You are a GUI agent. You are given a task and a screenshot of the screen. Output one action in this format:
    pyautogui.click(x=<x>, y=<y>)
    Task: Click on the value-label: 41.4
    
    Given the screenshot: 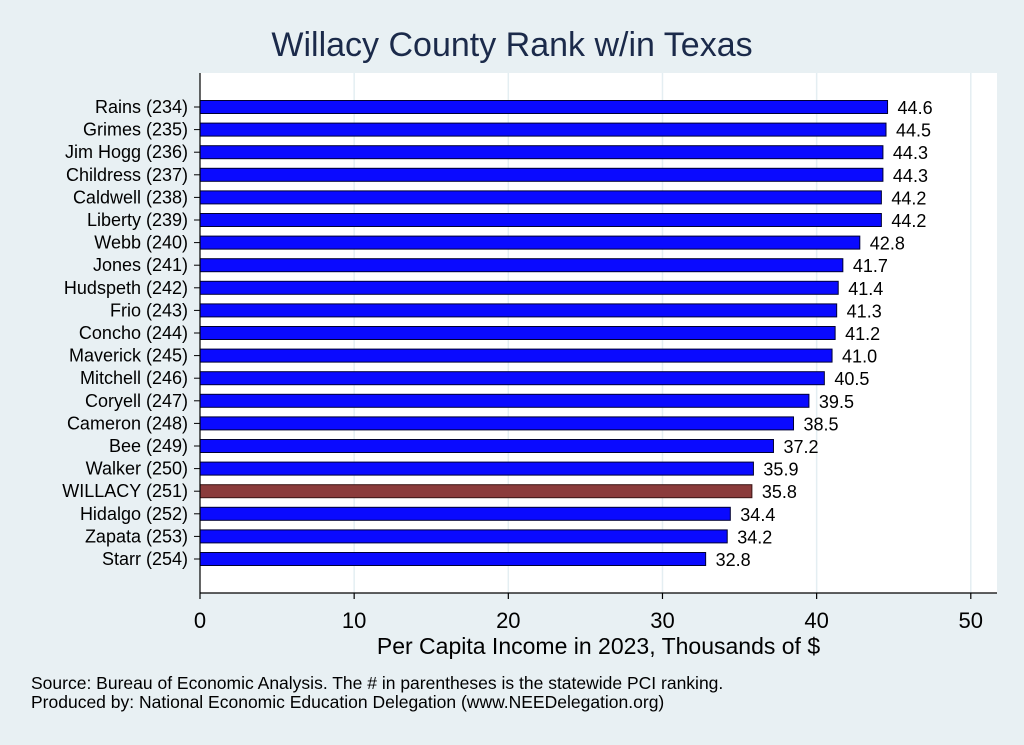 What is the action you would take?
    pyautogui.click(x=865, y=289)
    